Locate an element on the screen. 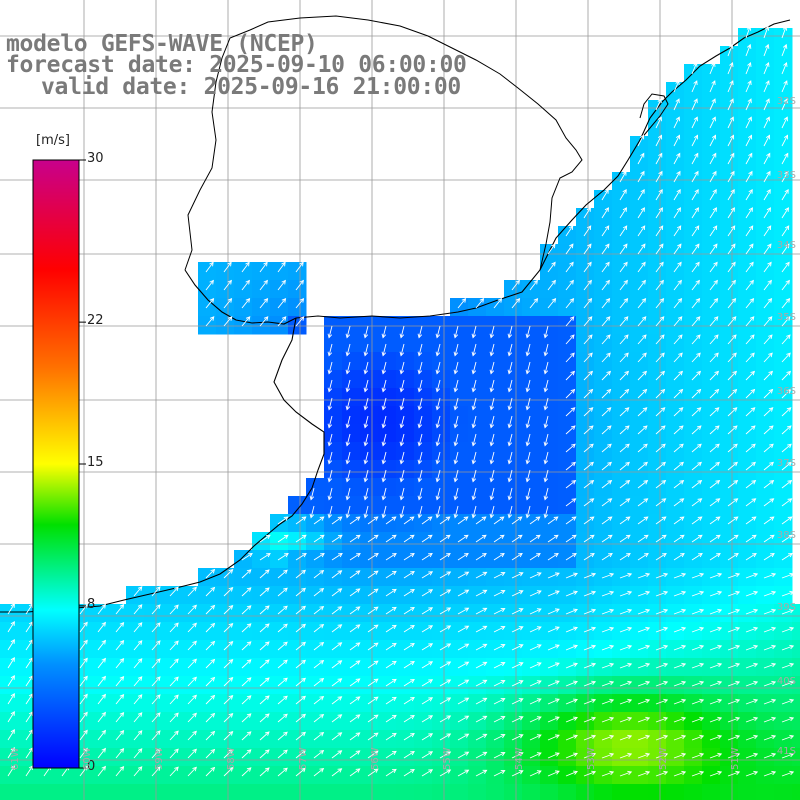 The width and height of the screenshot is (800, 800). latitude-label: 41S is located at coordinates (786, 751).